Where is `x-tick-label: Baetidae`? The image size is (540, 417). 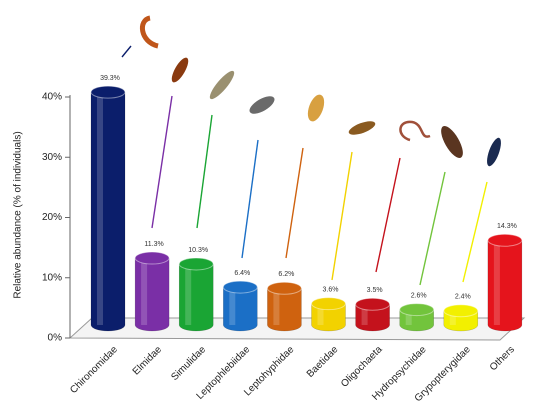
x-tick-label: Baetidae is located at coordinates (323, 362).